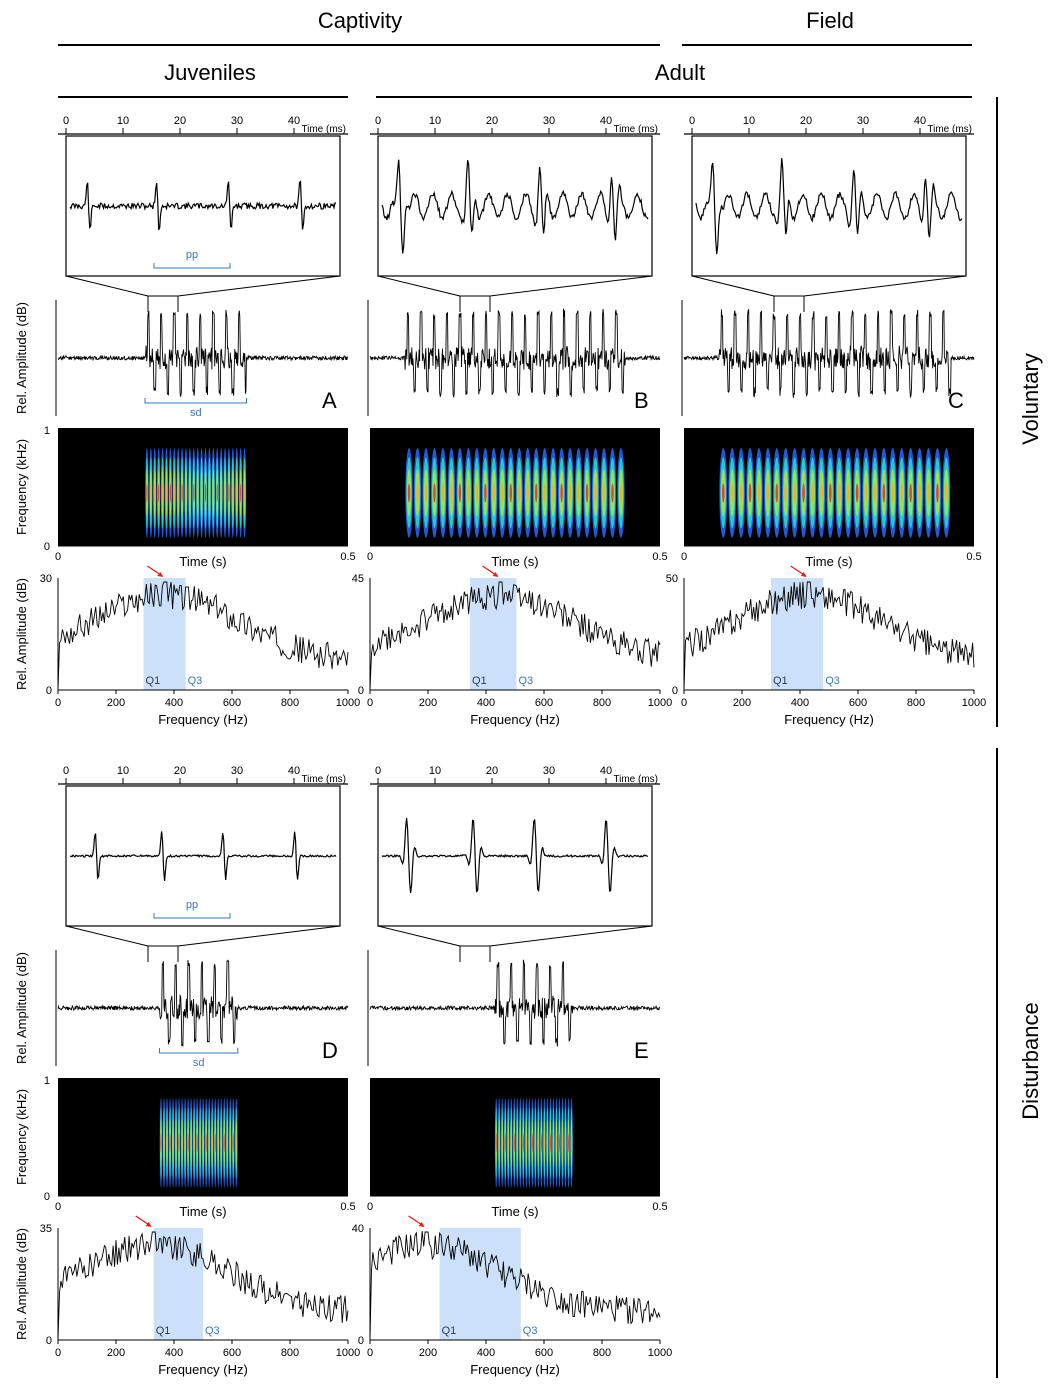 The image size is (1050, 1390). What do you see at coordinates (203, 206) in the screenshot?
I see `zoom-box` at bounding box center [203, 206].